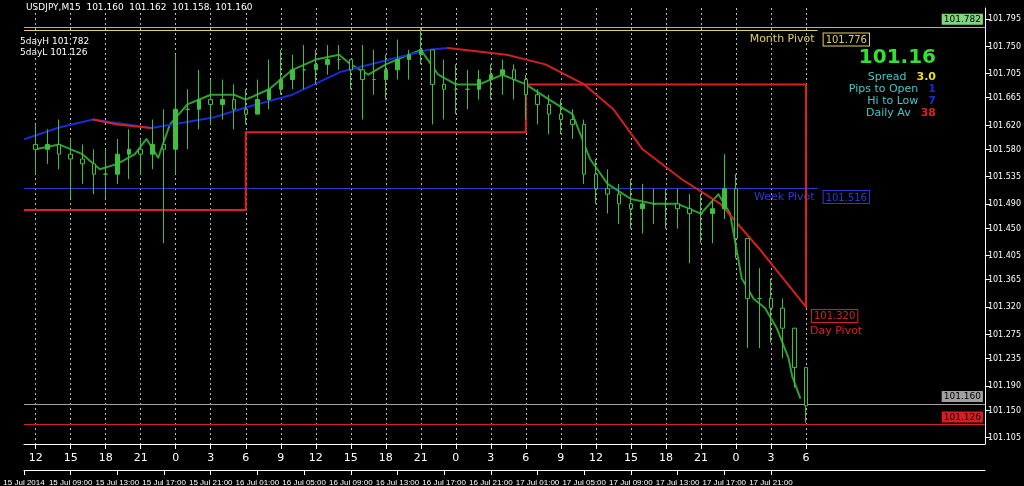 The height and width of the screenshot is (486, 1024). What do you see at coordinates (836, 331) in the screenshot?
I see `series-label: Day Pivot` at bounding box center [836, 331].